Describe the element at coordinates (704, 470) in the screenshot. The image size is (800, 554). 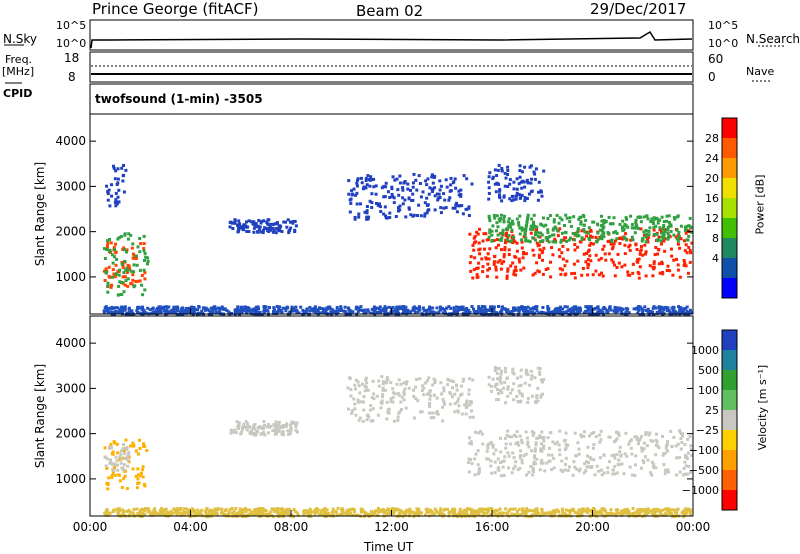
I see `velocity-panel-colorbar-tick-label: −500` at that location.